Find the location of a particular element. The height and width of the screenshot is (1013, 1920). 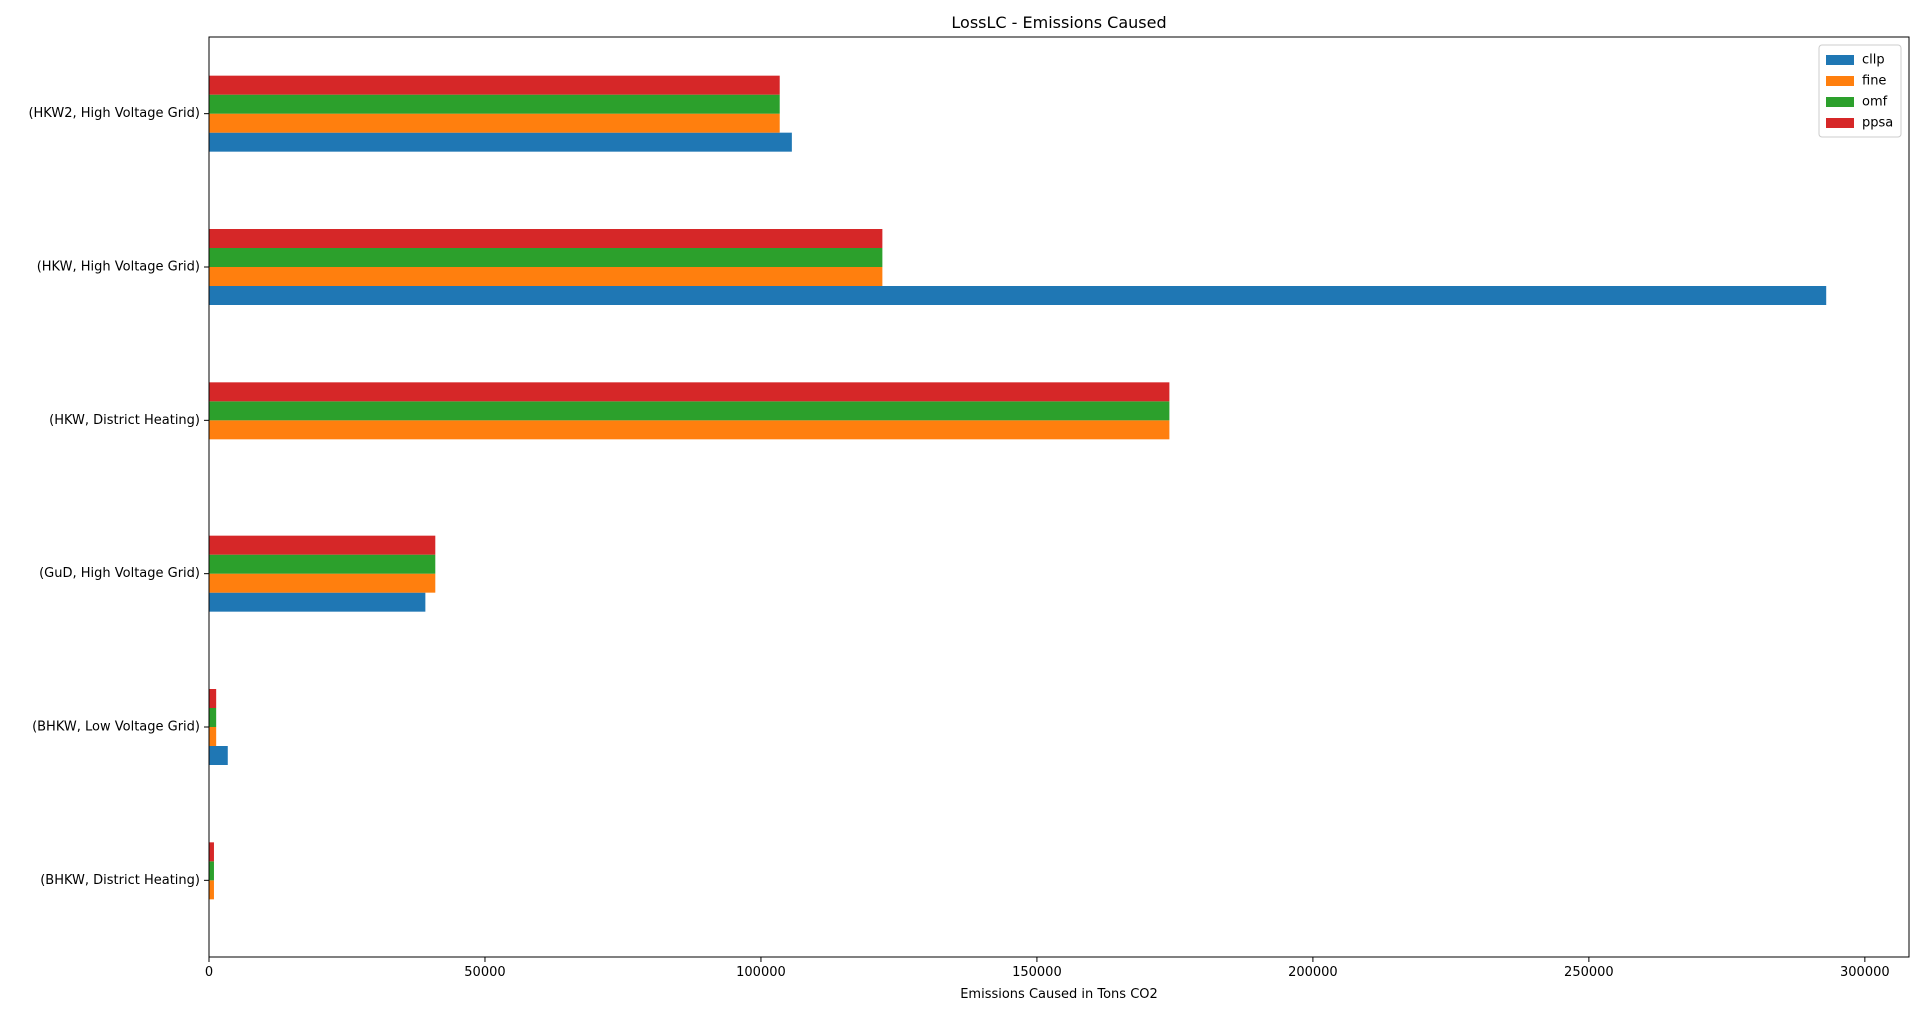

y-tick-label: (HKW2, High Voltage Grid) is located at coordinates (114, 113).